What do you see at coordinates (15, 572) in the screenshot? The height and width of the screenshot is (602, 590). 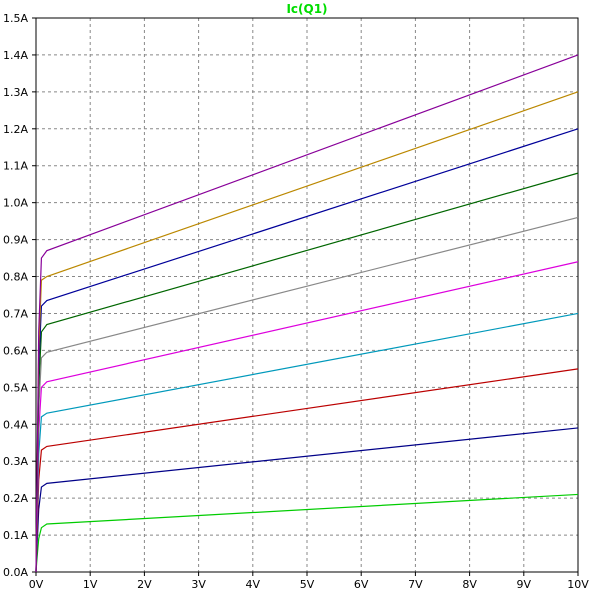 I see `y-tick-label: 0.0A` at bounding box center [15, 572].